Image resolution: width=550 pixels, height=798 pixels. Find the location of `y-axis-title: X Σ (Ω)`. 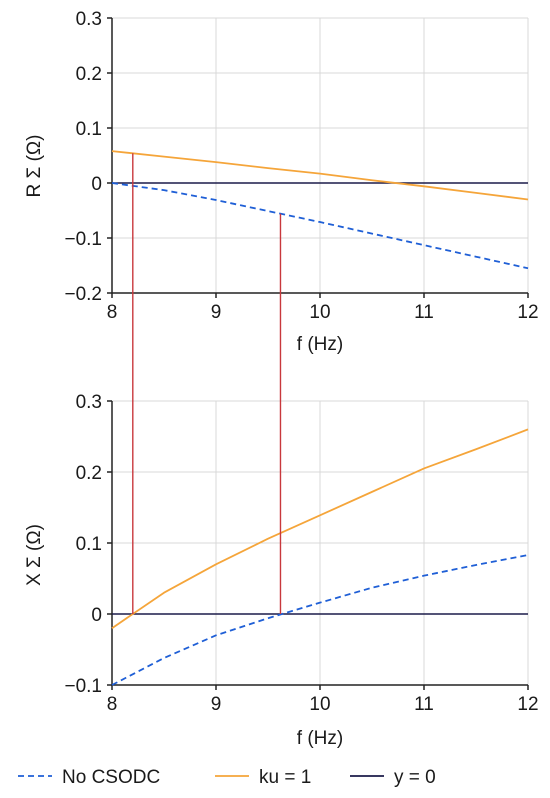

y-axis-title: X Σ (Ω) is located at coordinates (34, 555).